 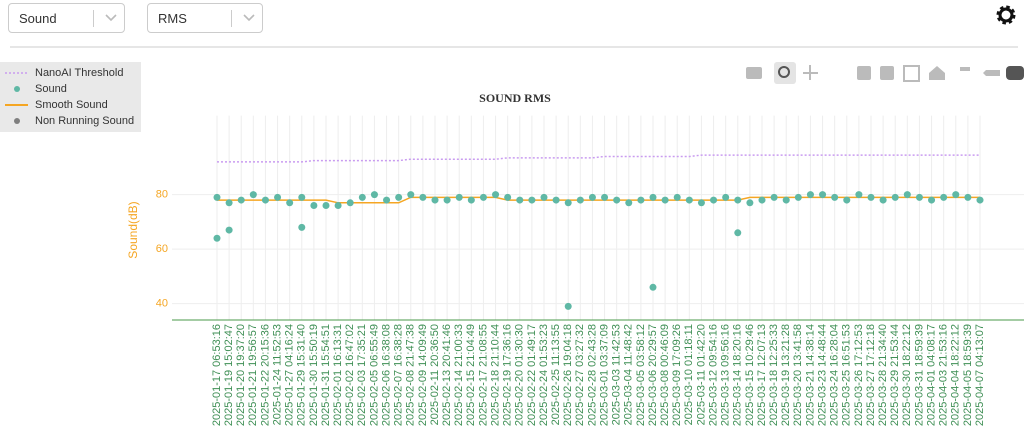 What do you see at coordinates (864, 73) in the screenshot?
I see `zoom-in-icon` at bounding box center [864, 73].